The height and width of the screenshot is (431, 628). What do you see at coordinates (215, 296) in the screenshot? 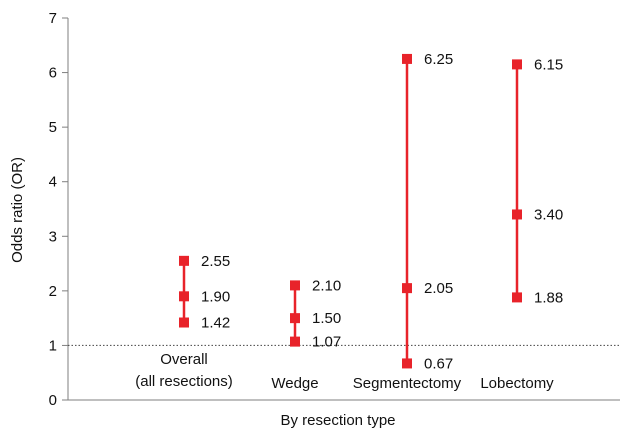
I see `ci-estimate-label: 1.90` at bounding box center [215, 296].